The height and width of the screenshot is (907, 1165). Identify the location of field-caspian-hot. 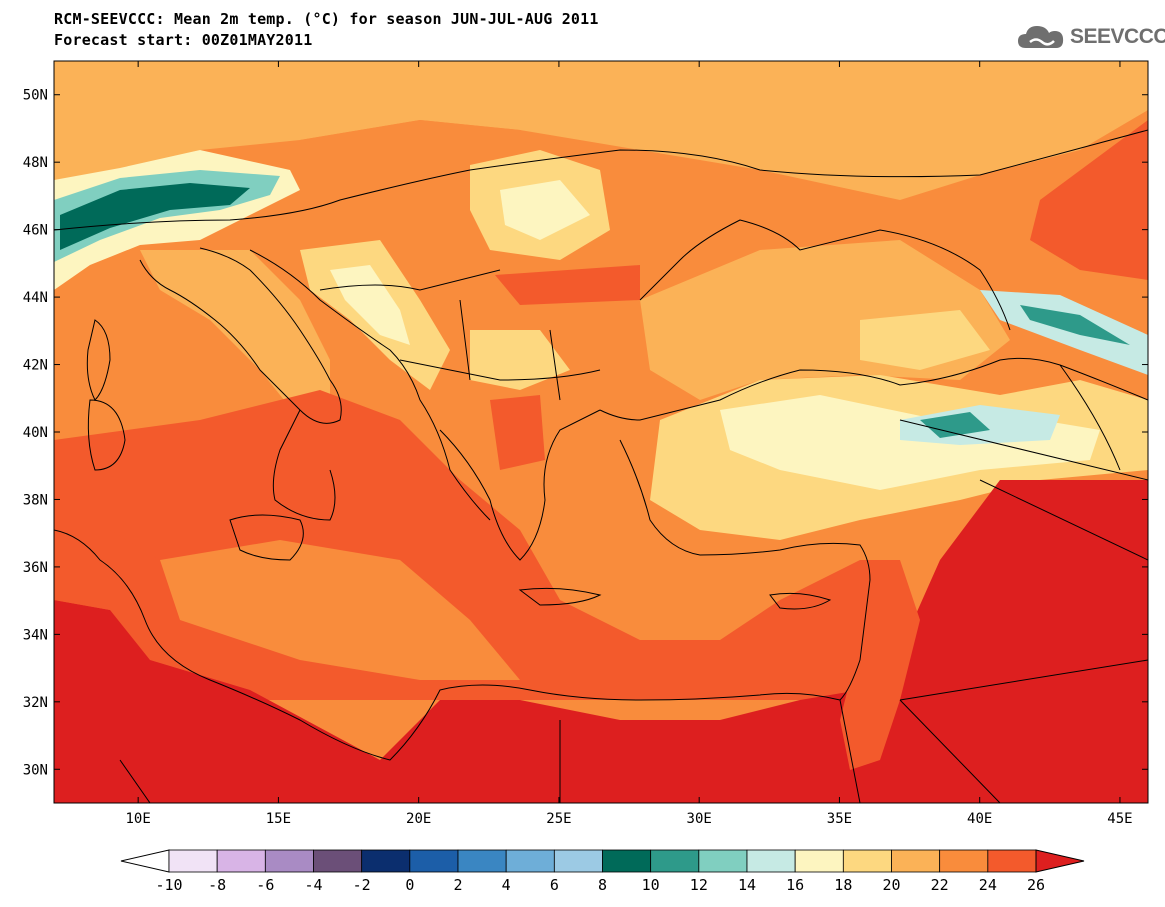
(1089, 200).